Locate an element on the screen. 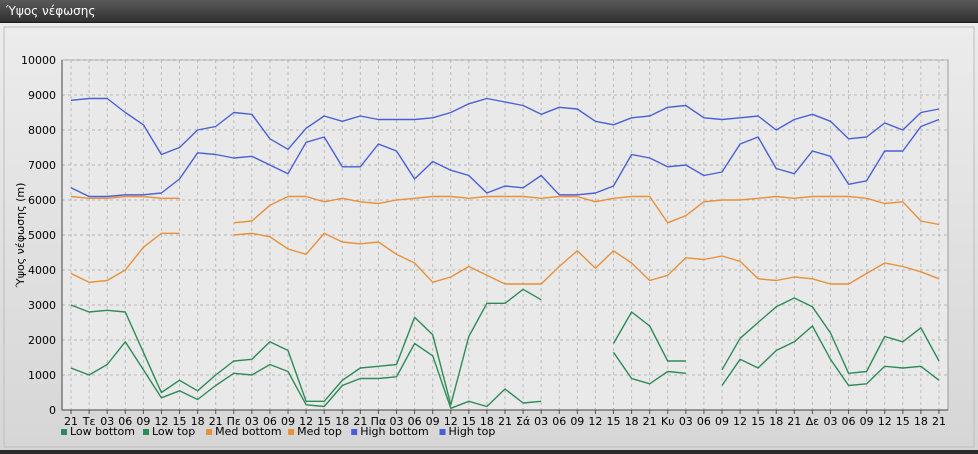 Image resolution: width=978 pixels, height=454 pixels. x-tick-label: Δε is located at coordinates (813, 421).